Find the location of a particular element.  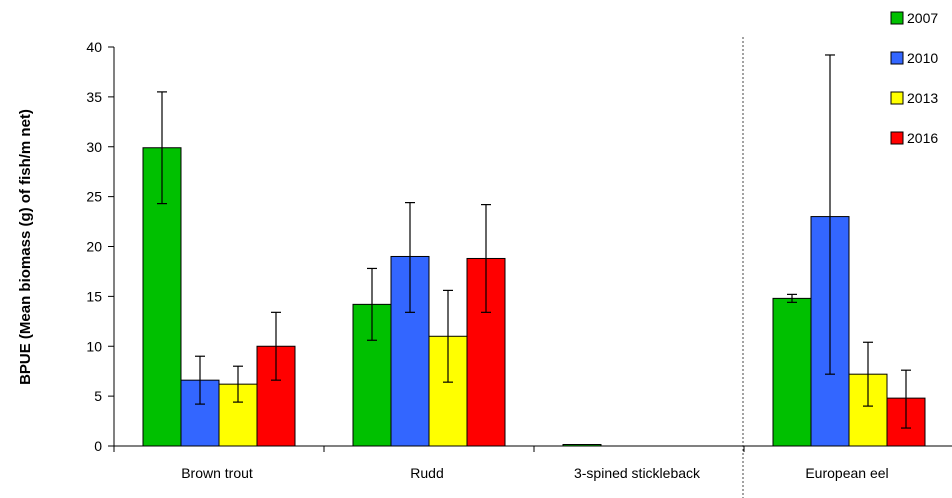

legend-label-2007: 2007 is located at coordinates (922, 18).